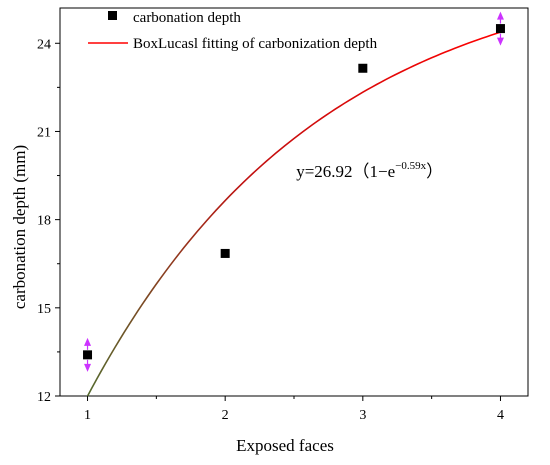 Image resolution: width=550 pixels, height=465 pixels. I want to click on equation-prefix: y=26.92（1−e, so click(345, 171).